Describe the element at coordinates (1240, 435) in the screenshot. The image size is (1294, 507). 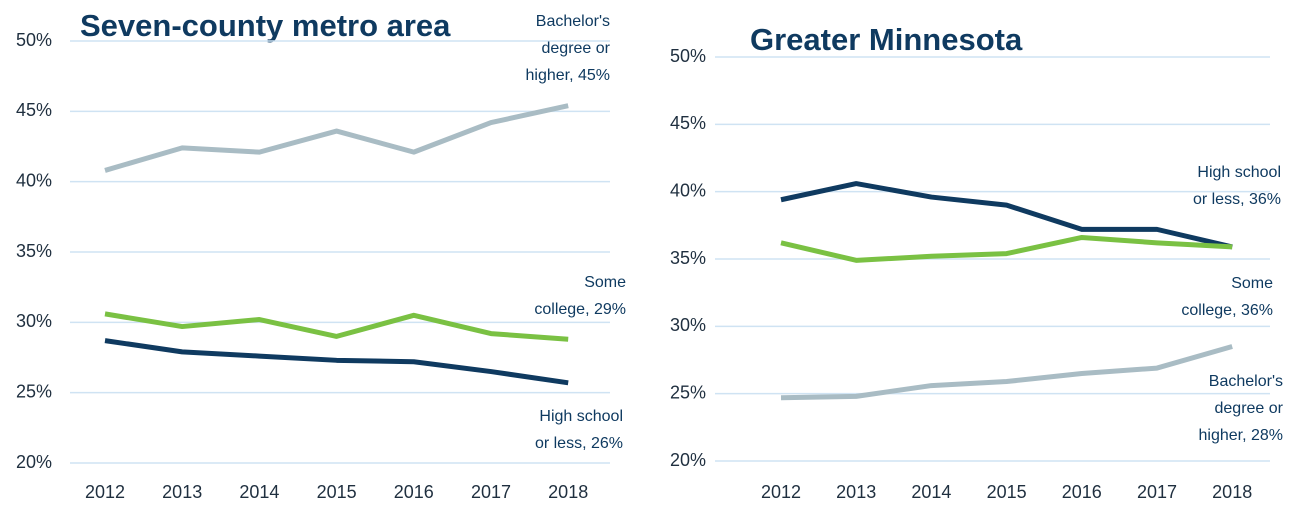
I see `series-annotation: higher, 28%` at that location.